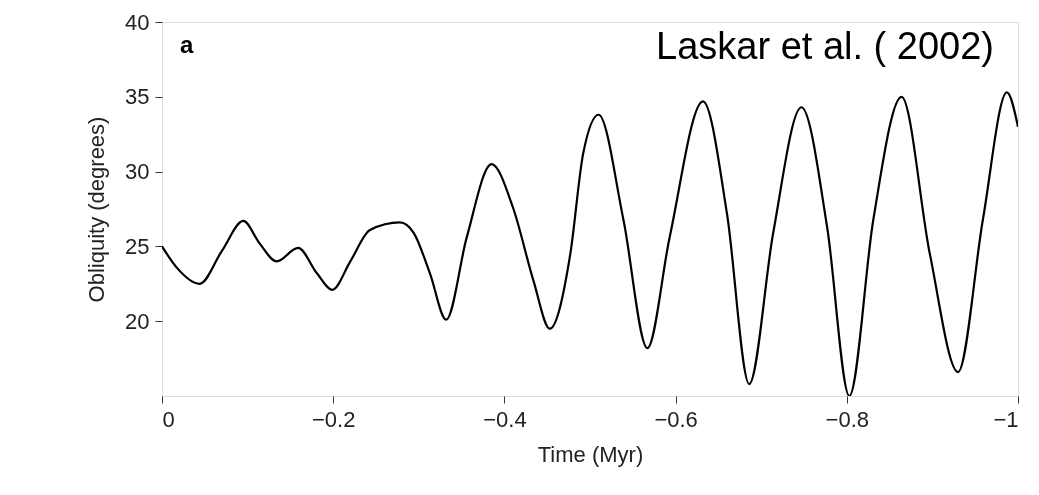  I want to click on x-tick-label: 0, so click(168, 419).